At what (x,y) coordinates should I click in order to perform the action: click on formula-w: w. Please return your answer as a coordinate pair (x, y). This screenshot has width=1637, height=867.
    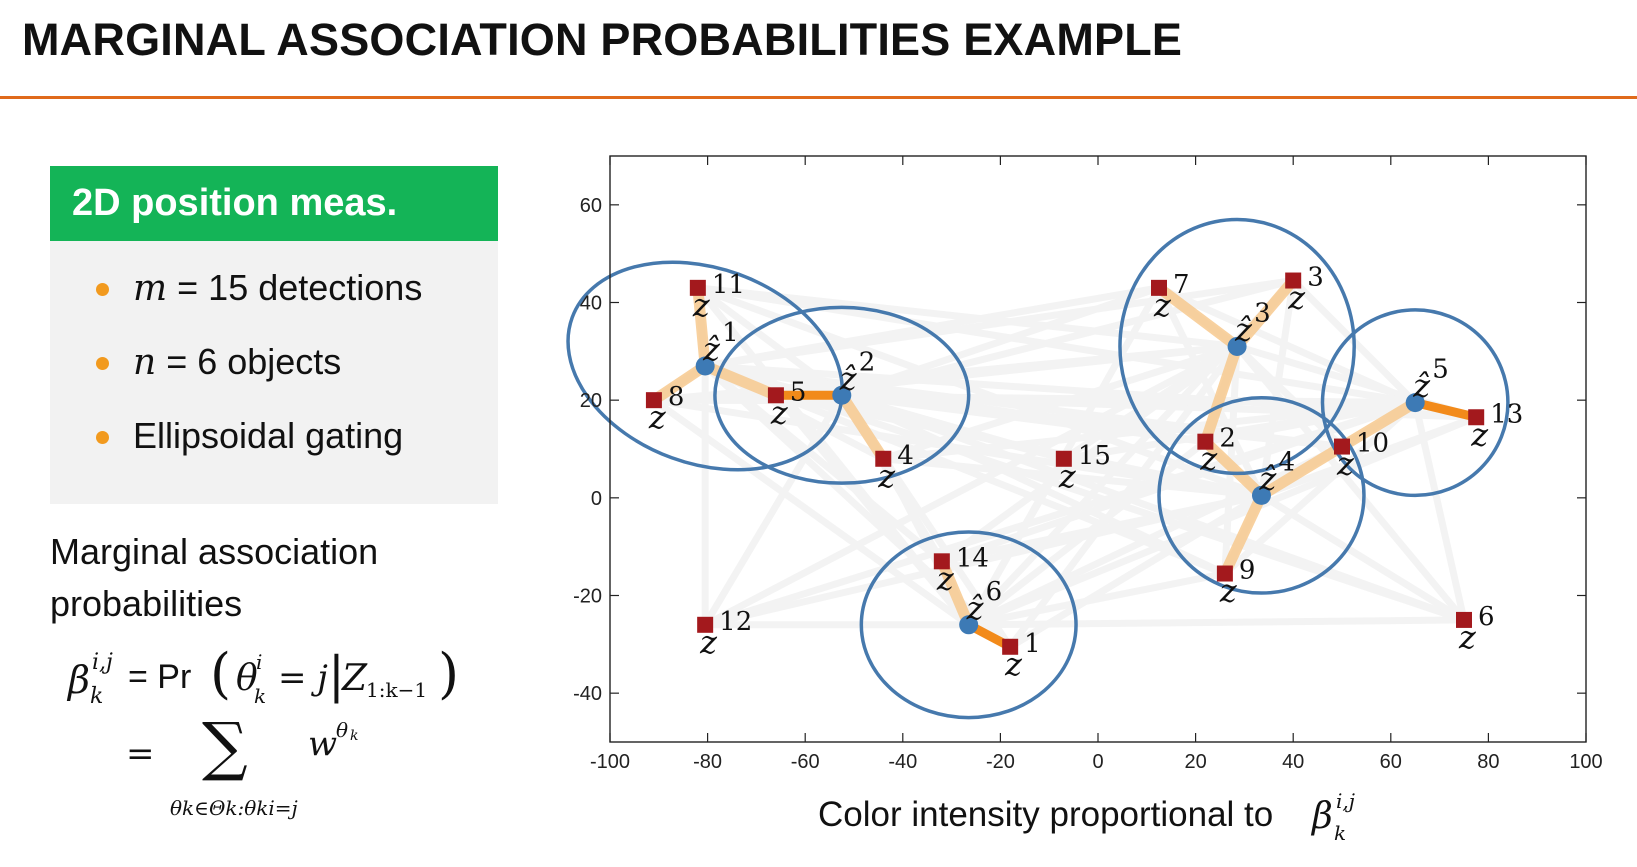
    Looking at the image, I should click on (323, 744).